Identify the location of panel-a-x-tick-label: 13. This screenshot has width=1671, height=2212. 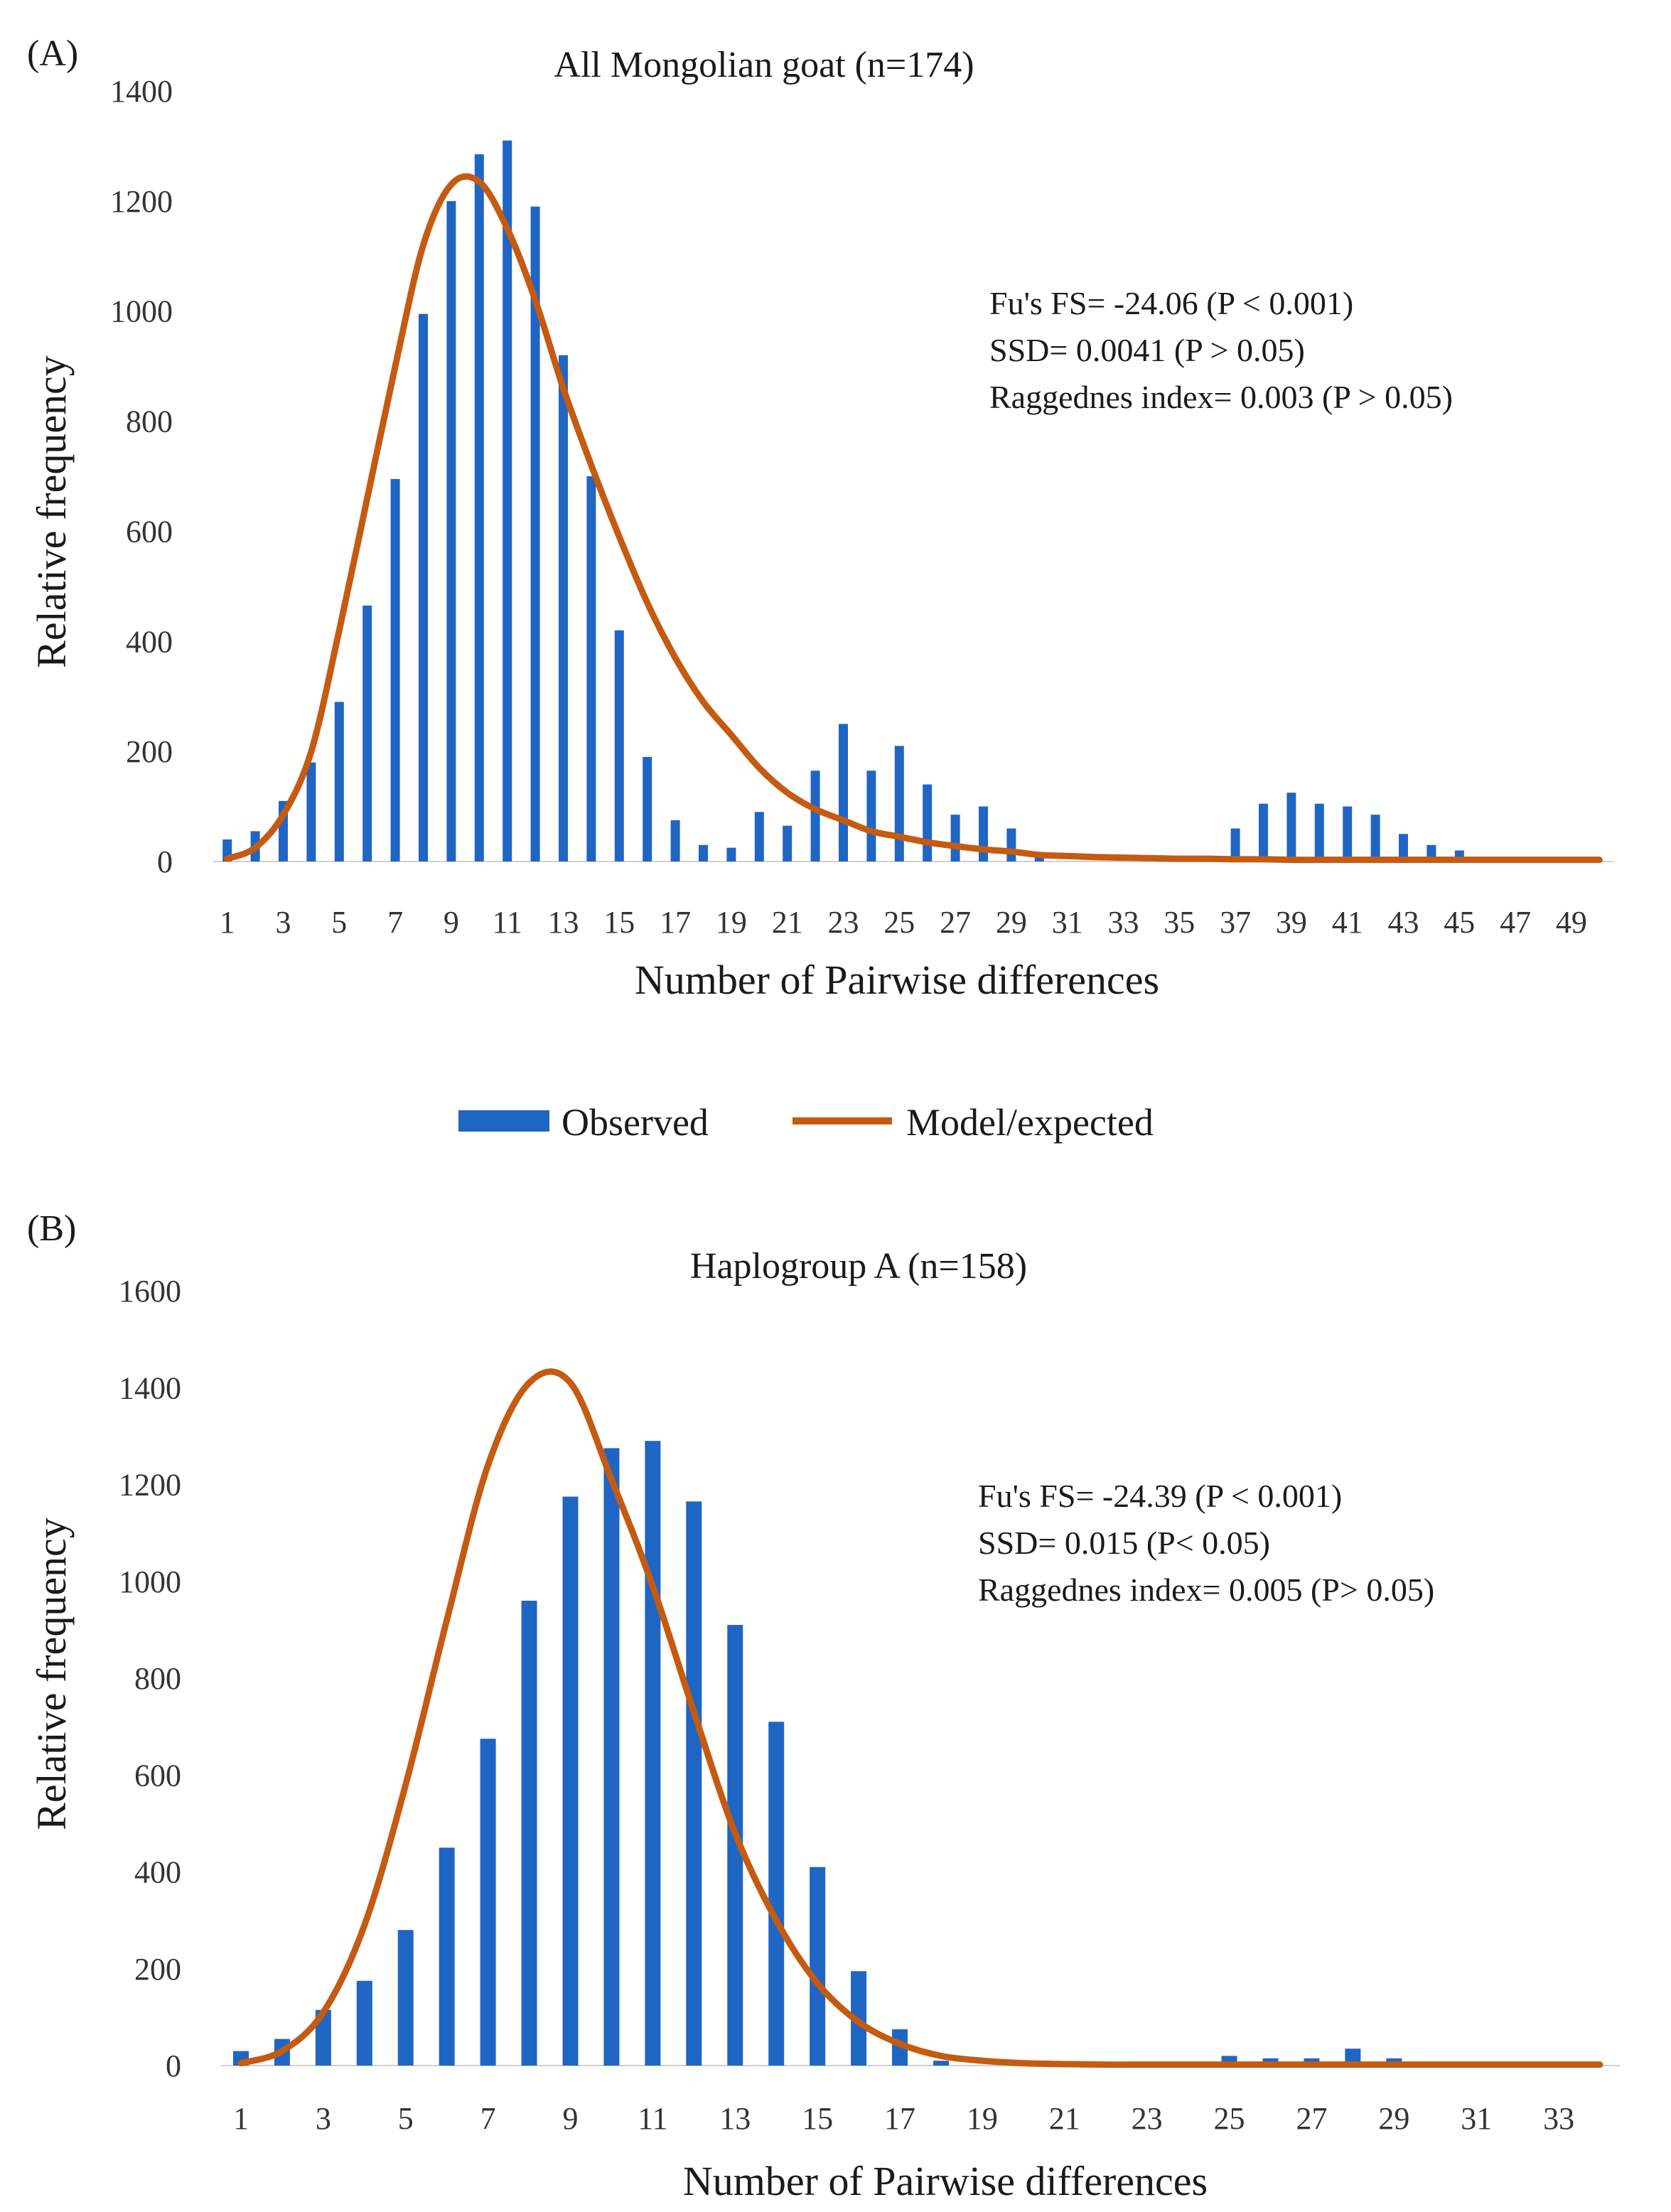
(563, 922).